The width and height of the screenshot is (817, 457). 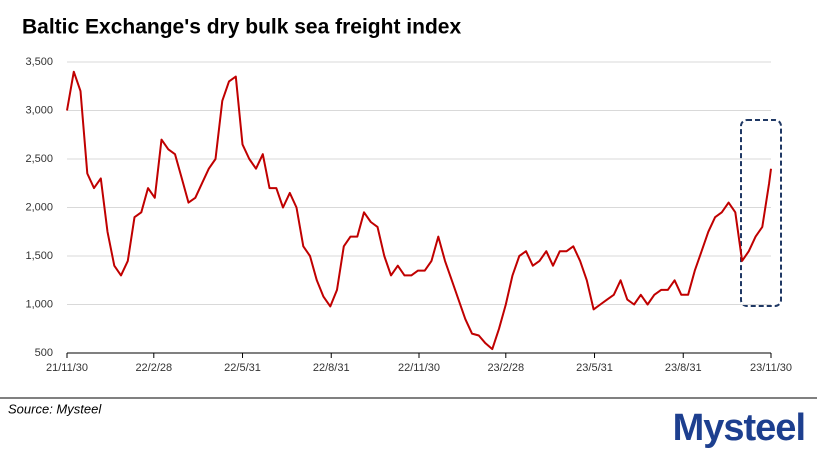 I want to click on source-note: Source: Mysteel, so click(x=55, y=408).